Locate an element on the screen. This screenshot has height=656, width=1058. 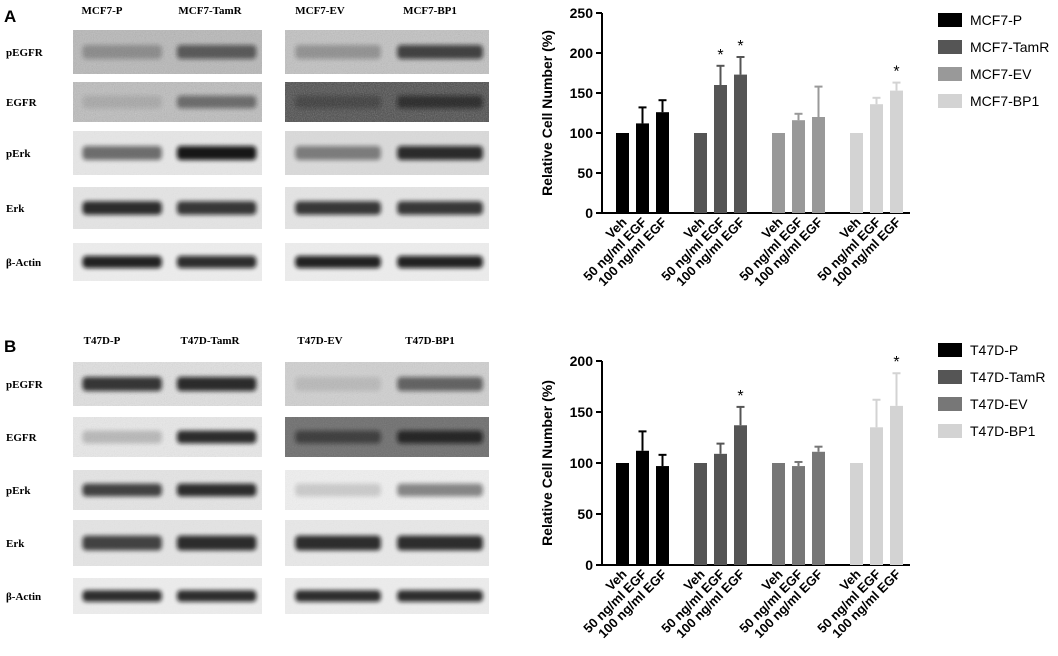
panel-letter: A is located at coordinates (10, 16).